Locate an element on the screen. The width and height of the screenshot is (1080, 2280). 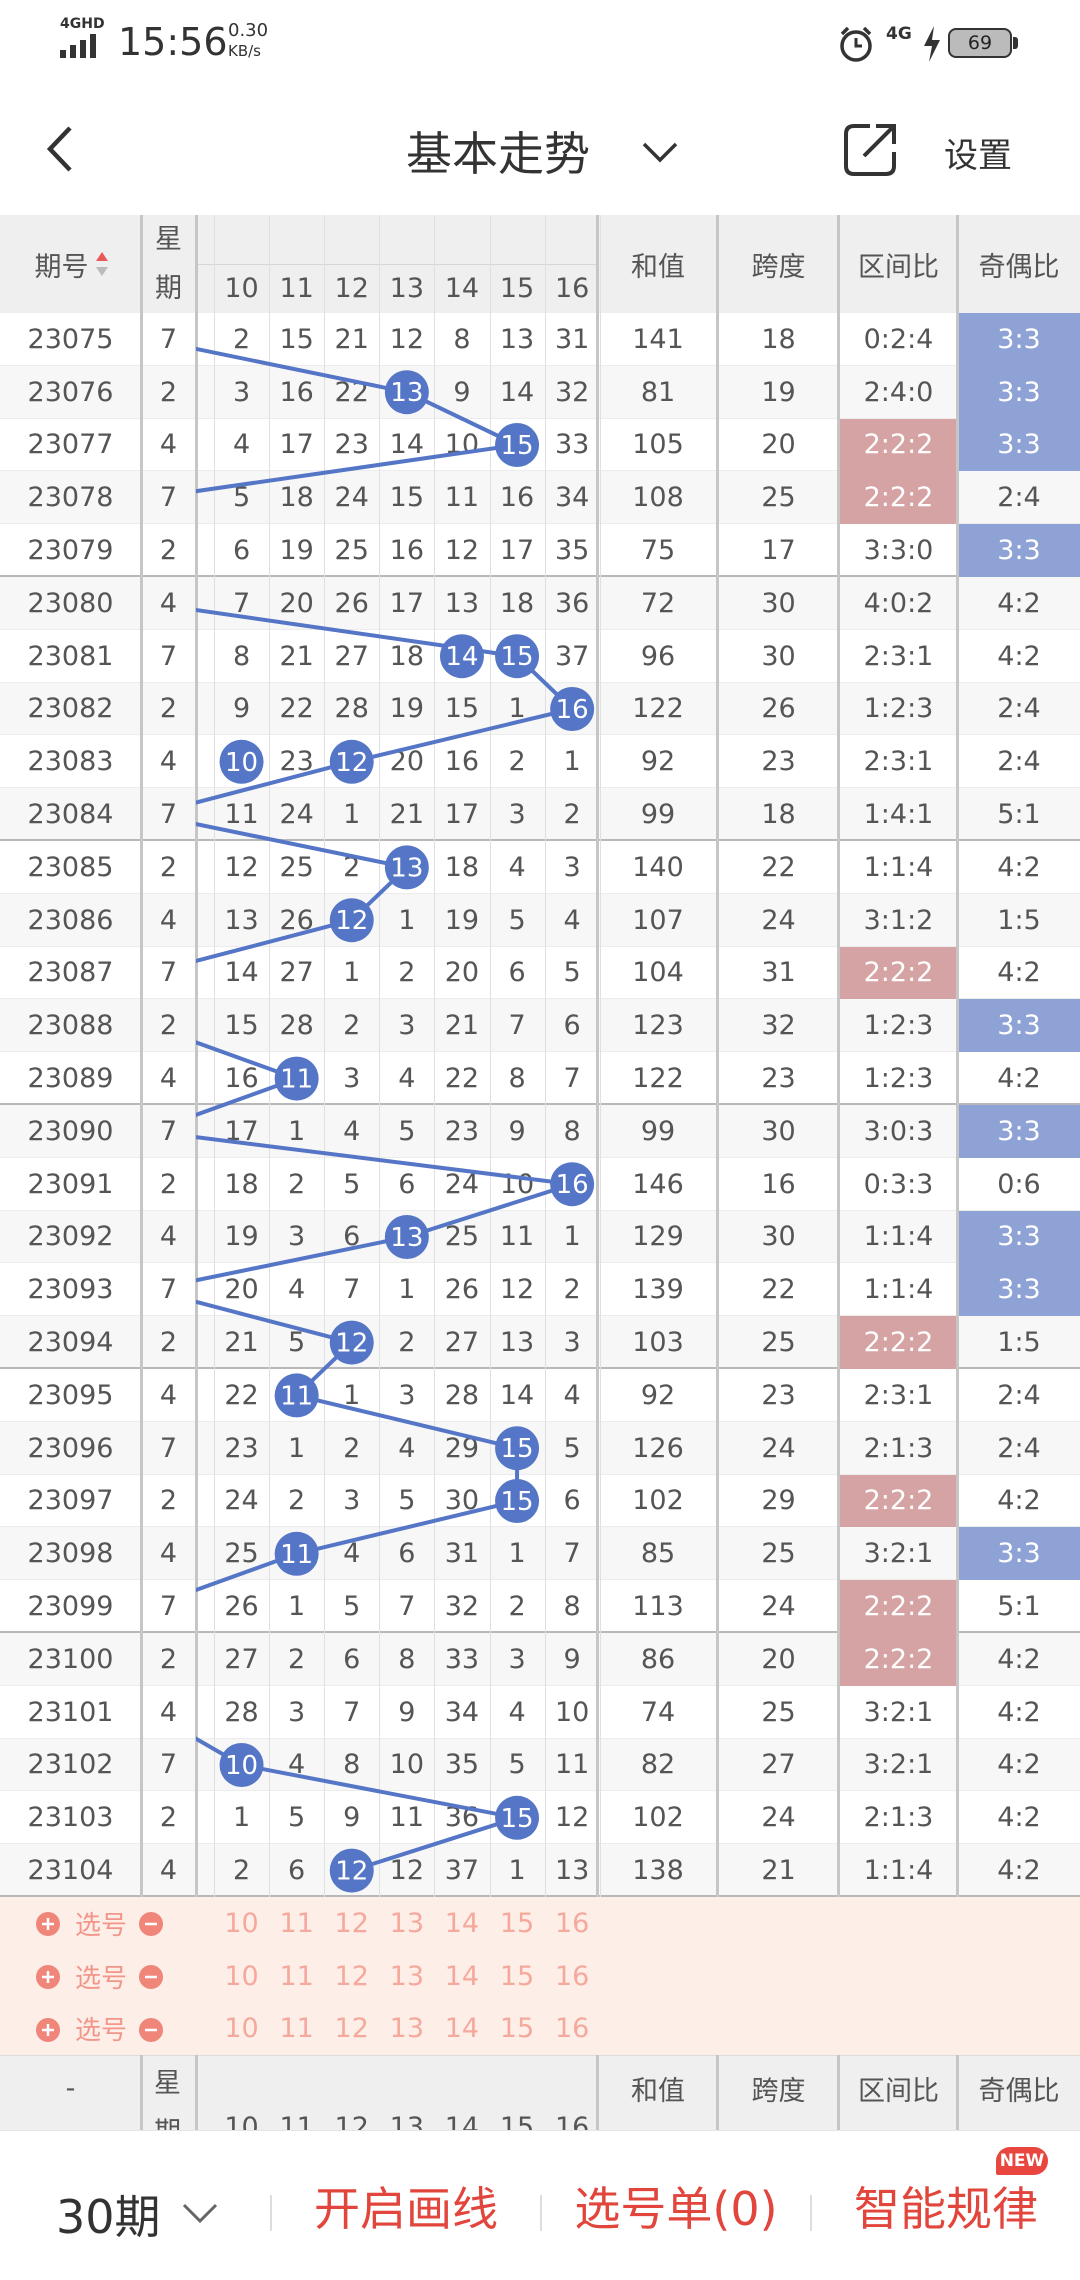
number-cell: 17 is located at coordinates (517, 551).